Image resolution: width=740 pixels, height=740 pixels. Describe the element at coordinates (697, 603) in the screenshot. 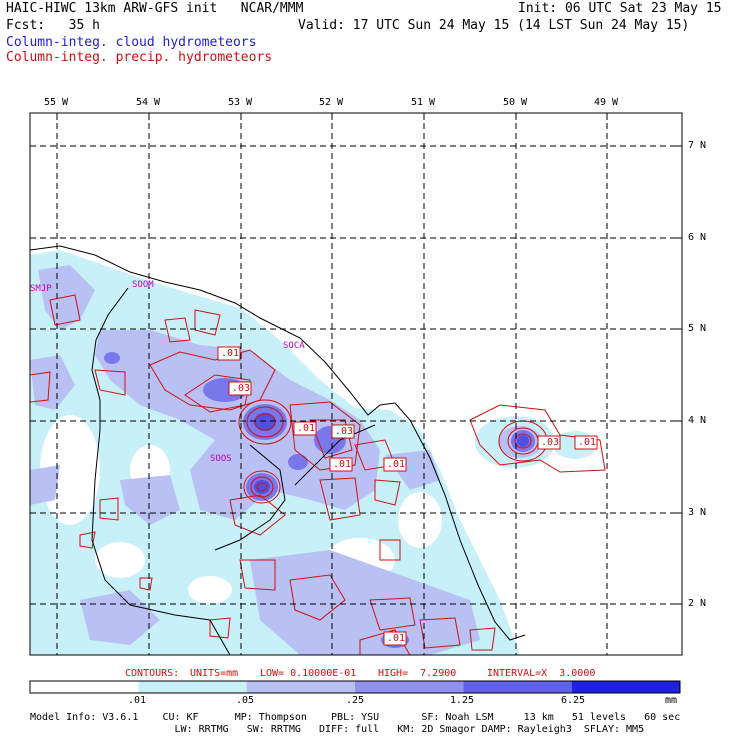

I see `lat-label: 2 N` at that location.